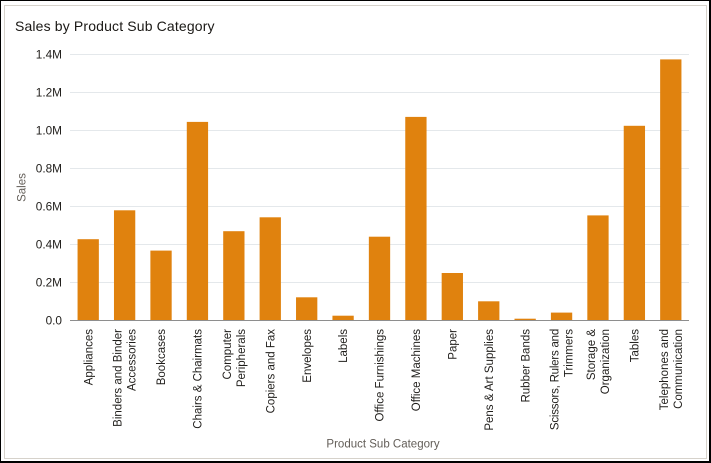 The image size is (711, 463). Describe the element at coordinates (49, 54) in the screenshot. I see `svg-text: 1.4M` at that location.